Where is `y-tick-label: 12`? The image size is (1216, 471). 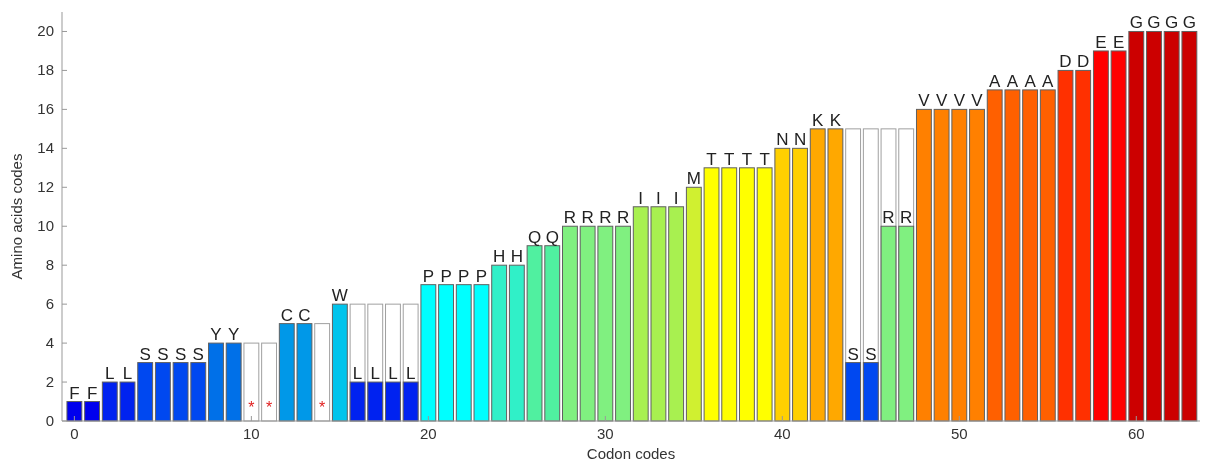 y-tick-label: 12 is located at coordinates (45, 187).